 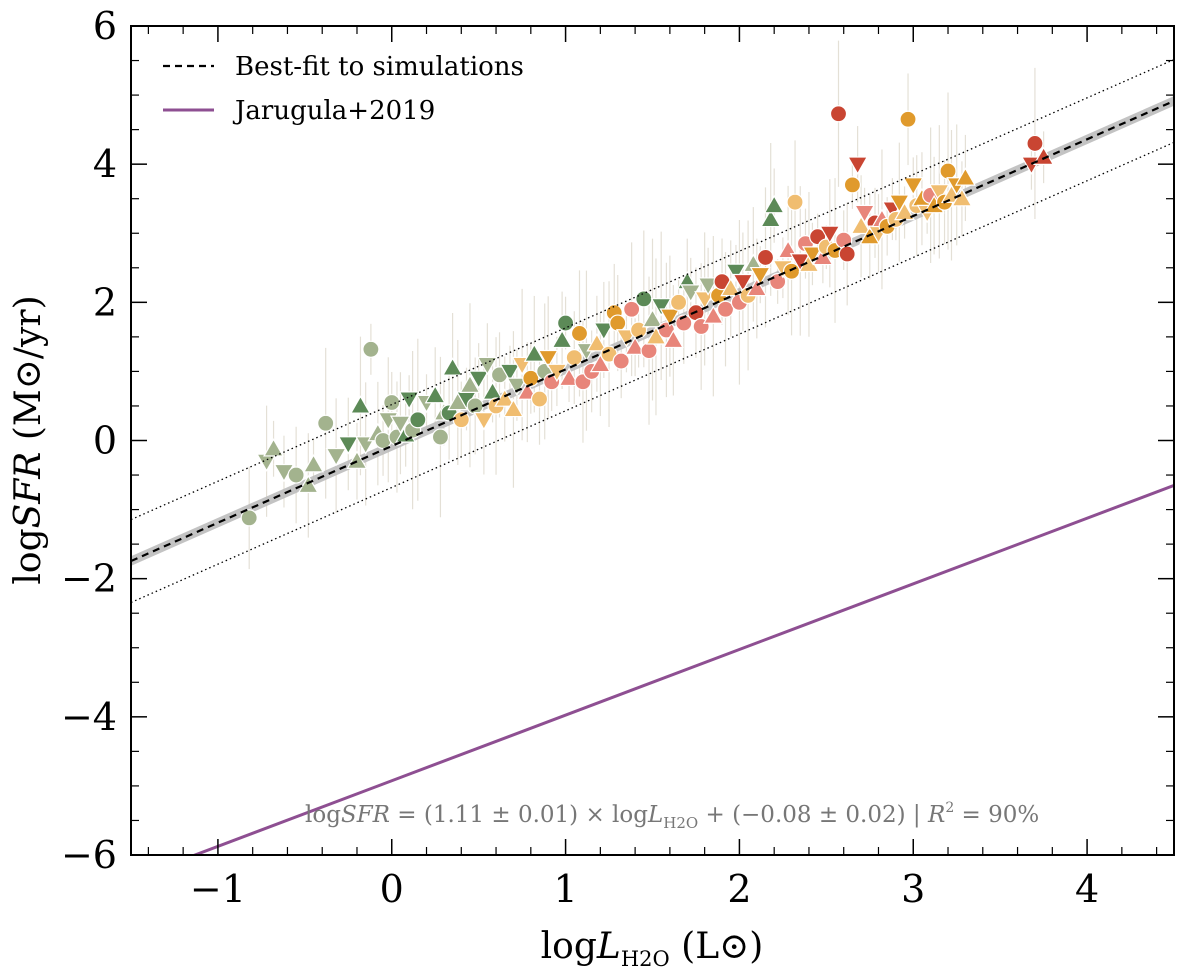 What do you see at coordinates (379, 67) in the screenshot?
I see `legend-label-best-fit: Best-fit to simulations` at bounding box center [379, 67].